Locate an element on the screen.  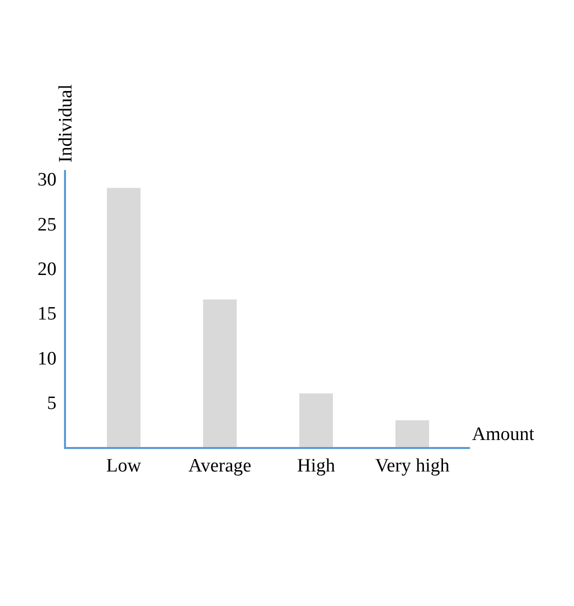
y-tick-label: 5 is located at coordinates (51, 403).